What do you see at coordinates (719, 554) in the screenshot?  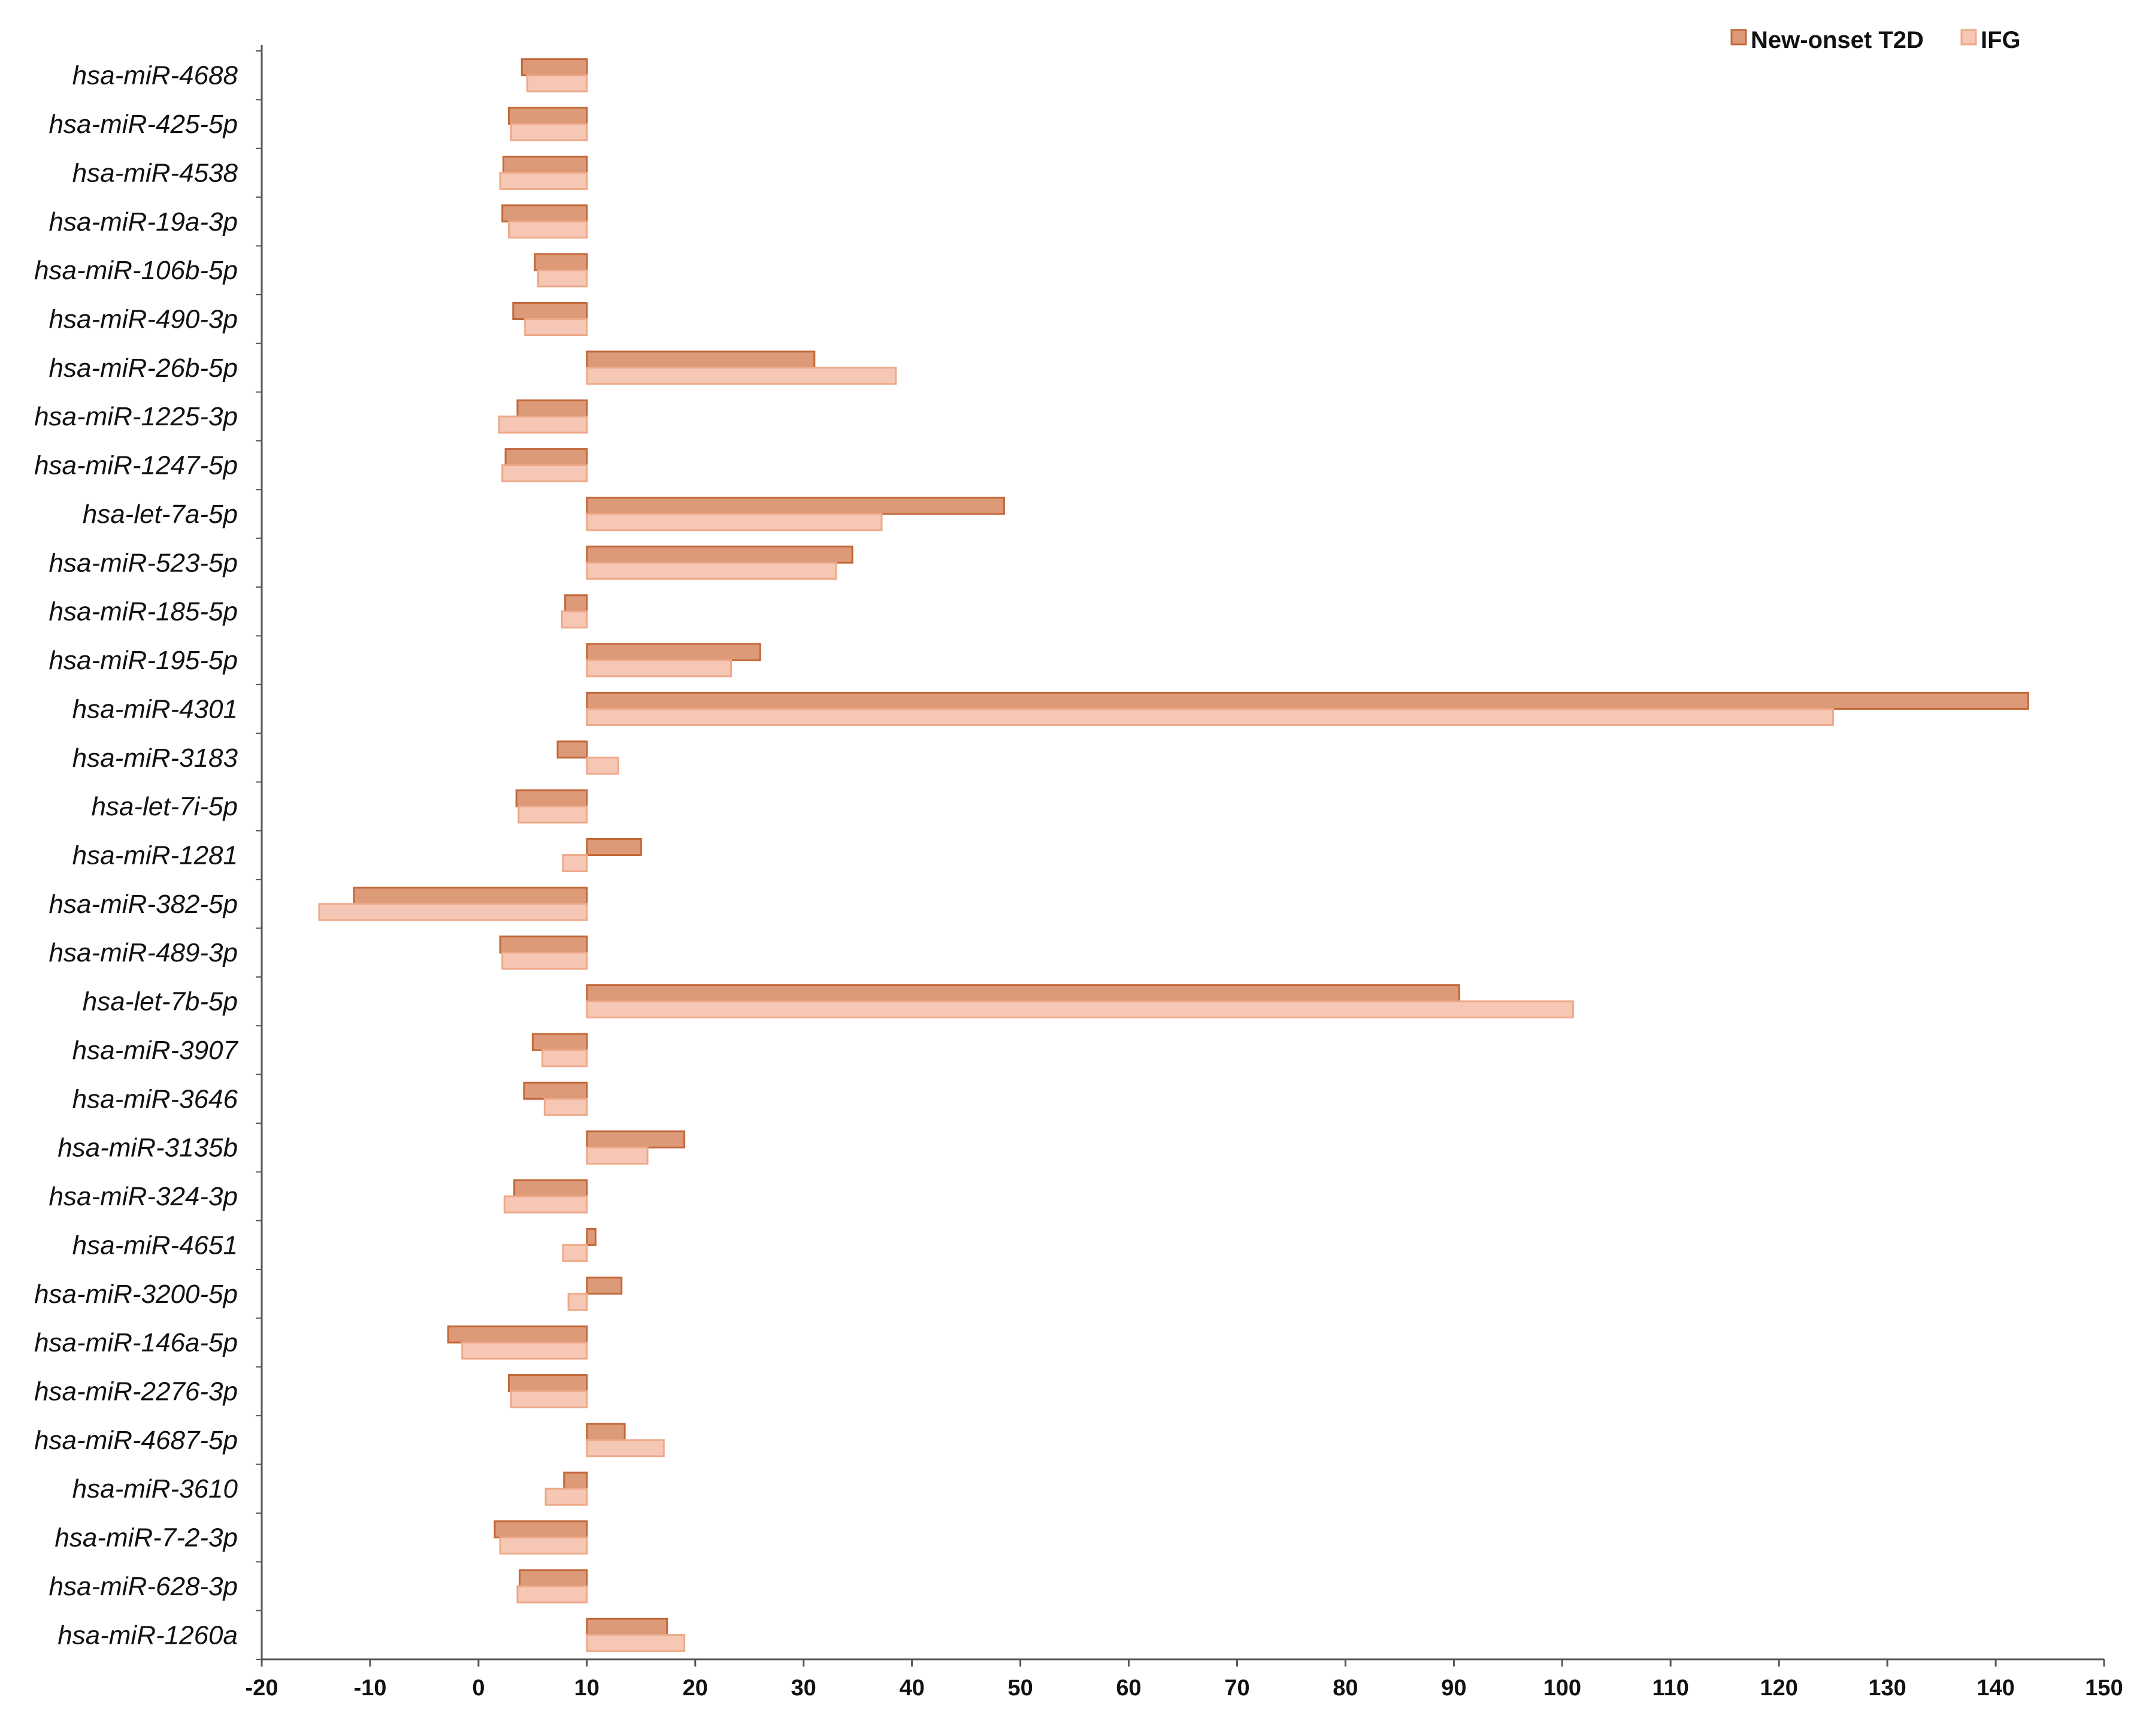 I see `bar-new-onset-t2d-hsa-mir-523-5p` at bounding box center [719, 554].